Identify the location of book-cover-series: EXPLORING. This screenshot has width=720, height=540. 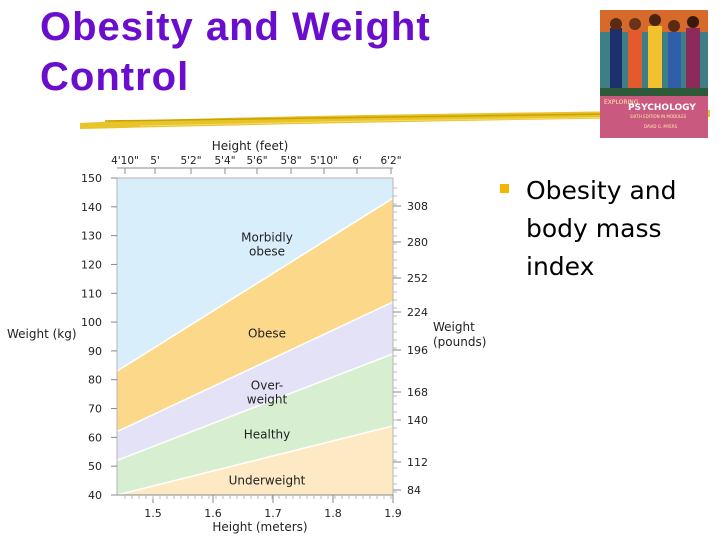
(621, 102).